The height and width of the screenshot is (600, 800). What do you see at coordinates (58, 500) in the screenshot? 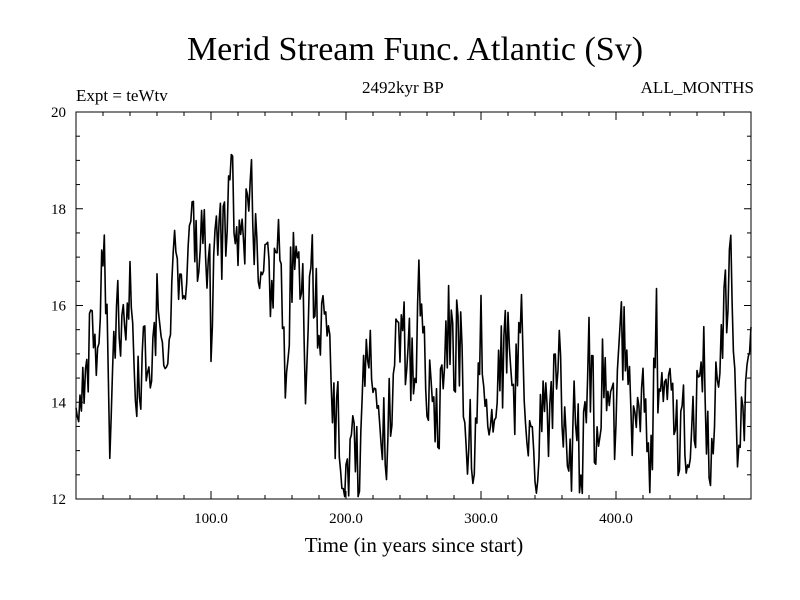
I see `y-tick-label: 12` at bounding box center [58, 500].